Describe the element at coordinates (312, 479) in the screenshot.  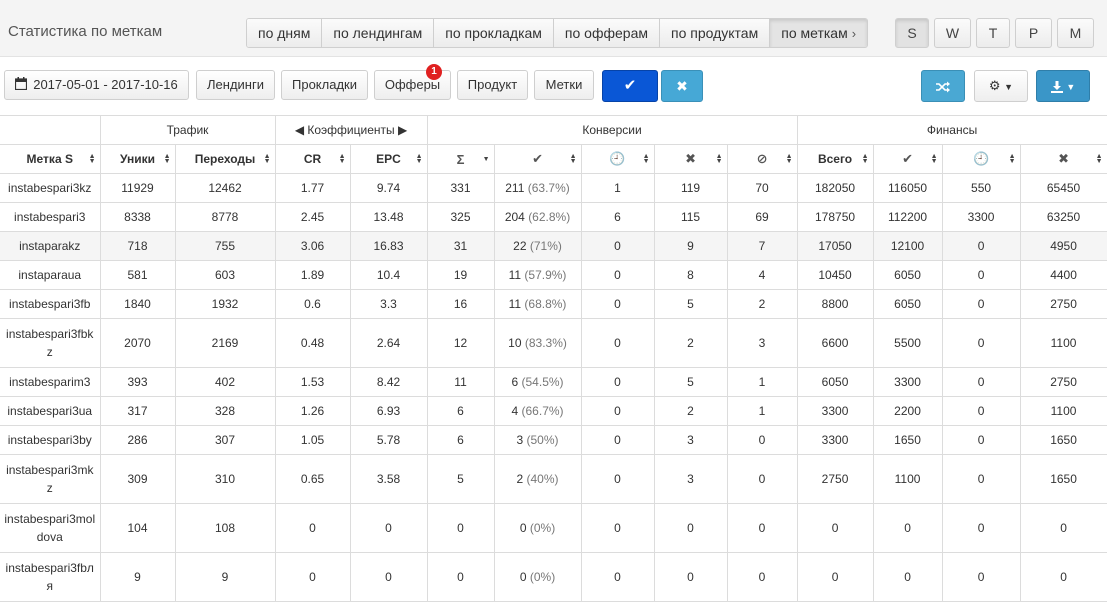
I see `cell-value: 0.65` at that location.